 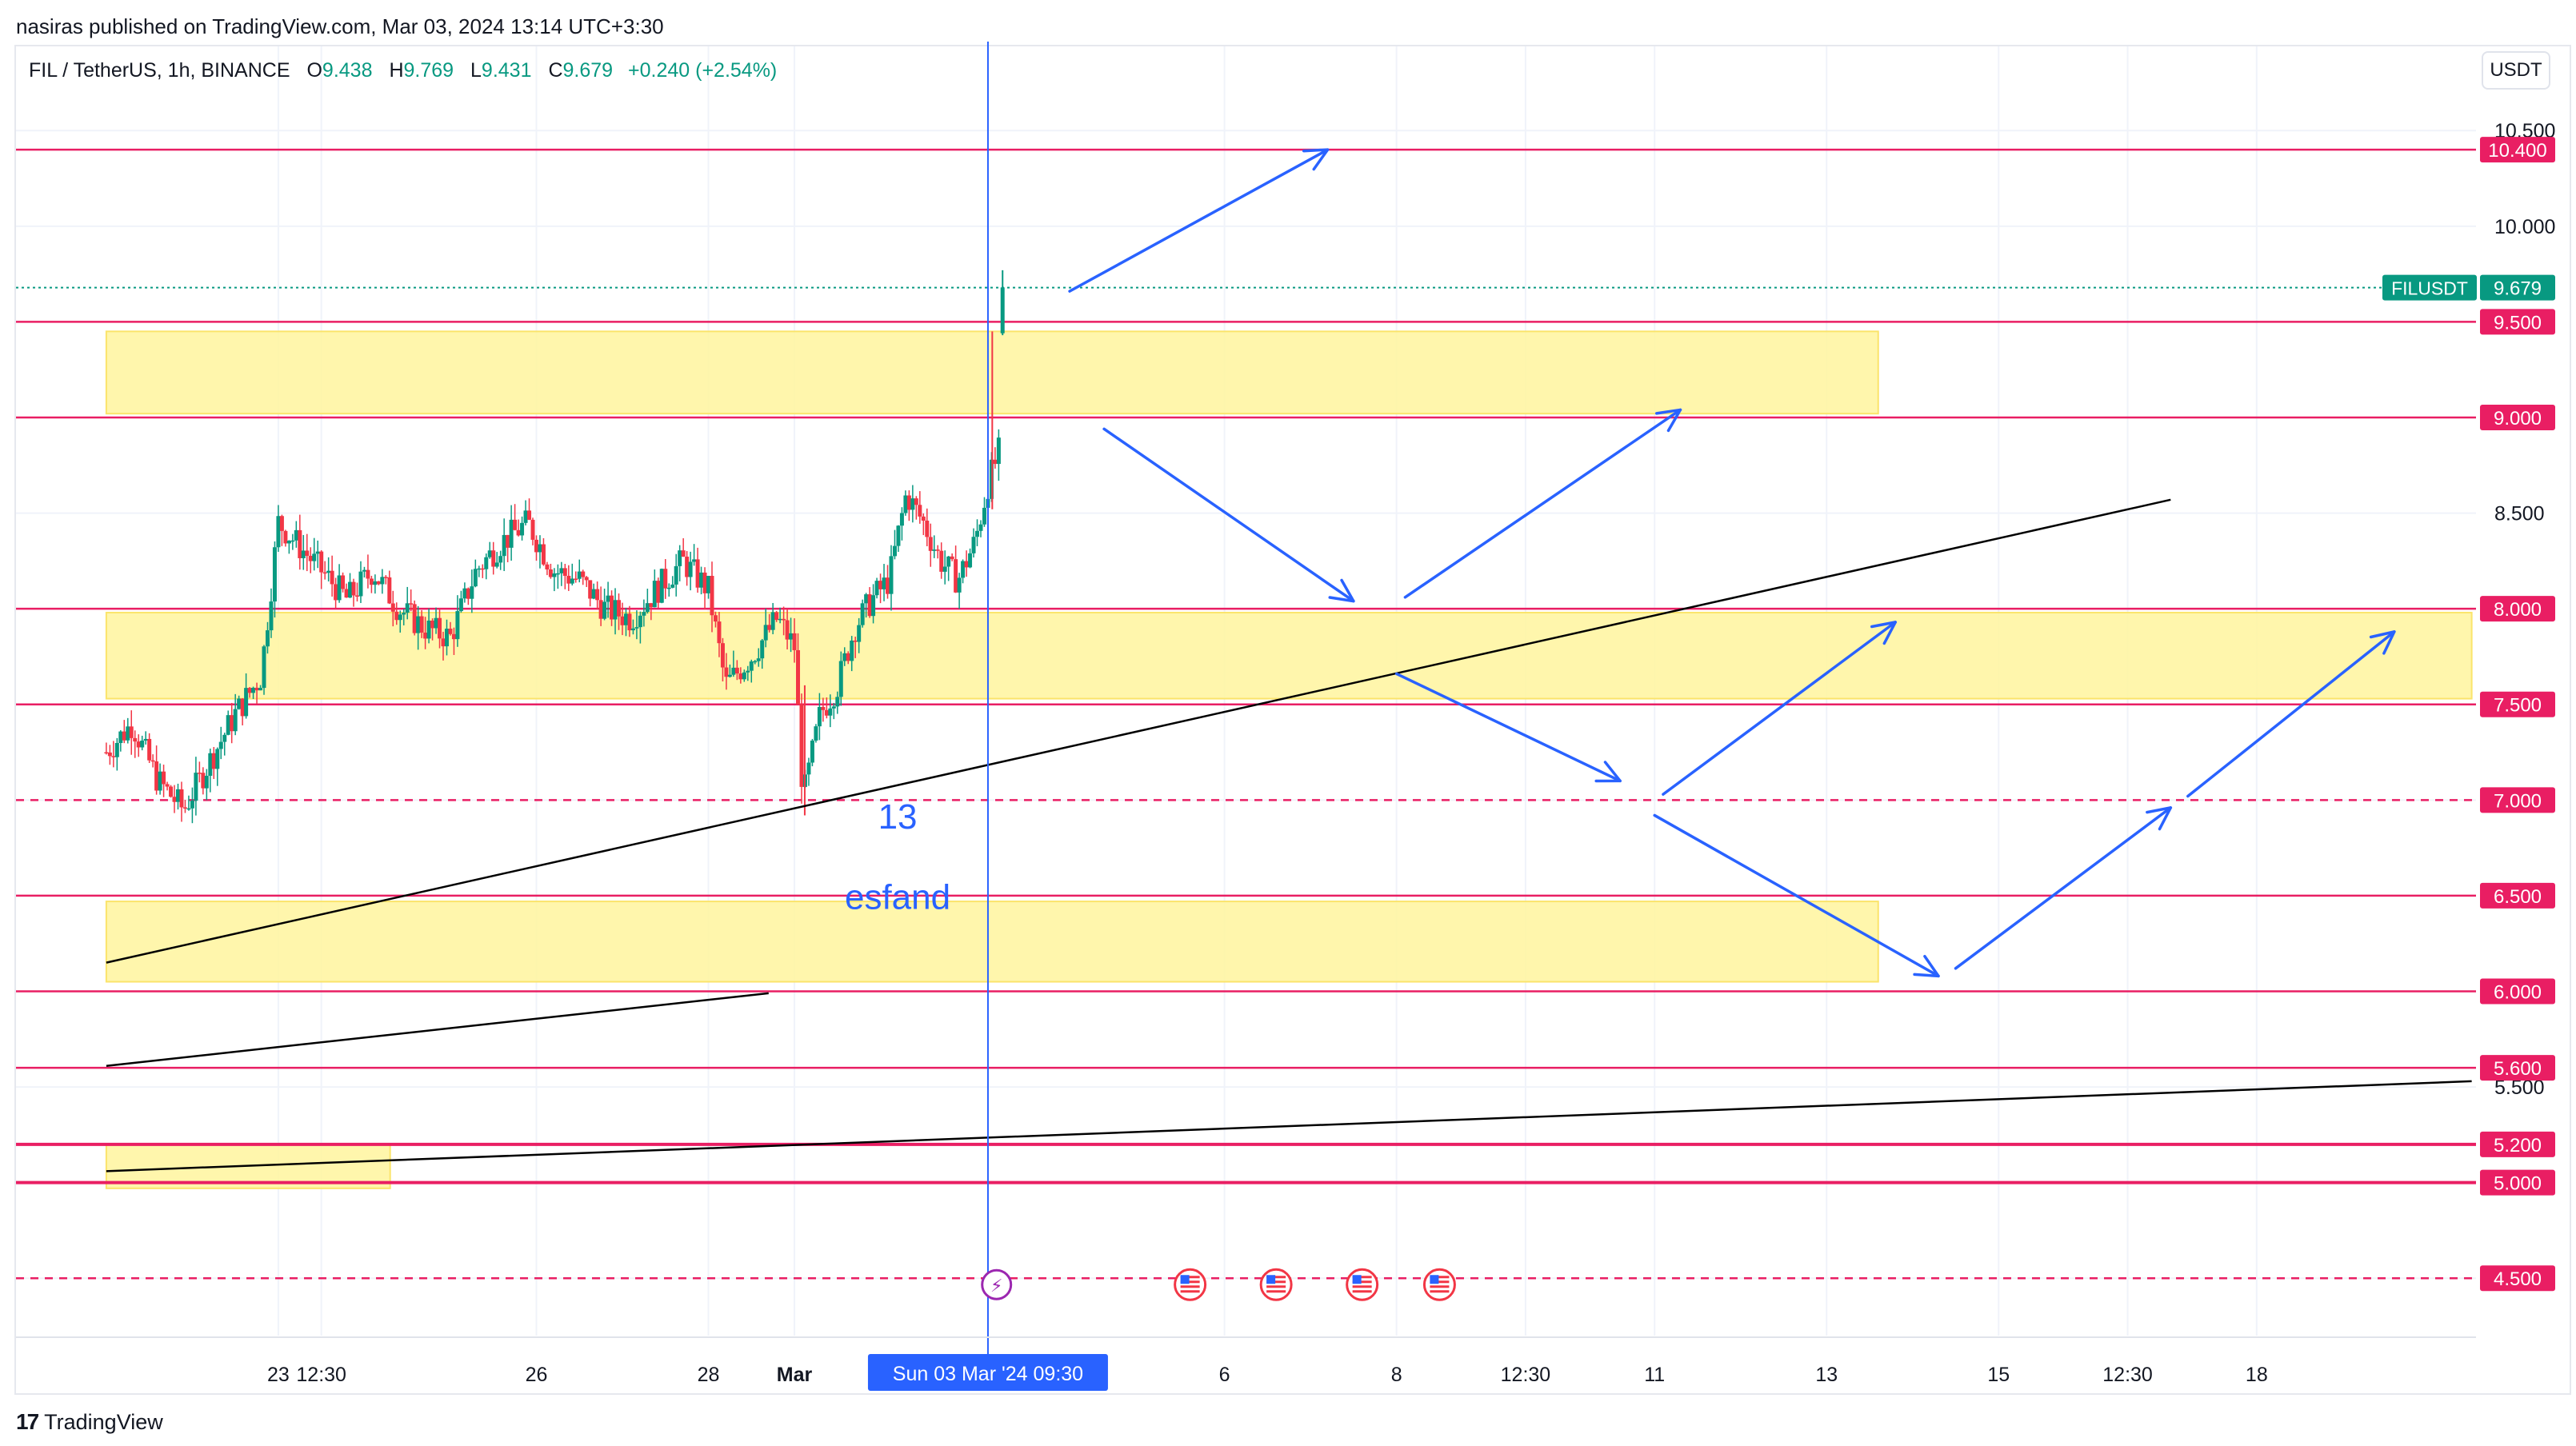 What do you see at coordinates (997, 1284) in the screenshot?
I see `lightning-event-icon: ⚡` at bounding box center [997, 1284].